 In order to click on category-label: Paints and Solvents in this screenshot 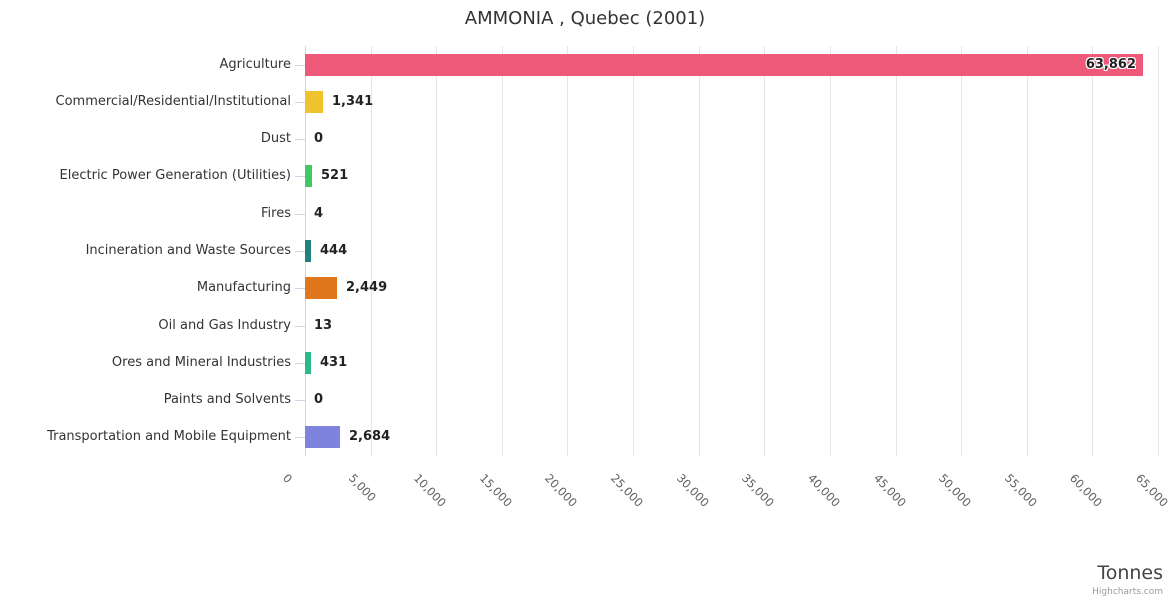, I will do `click(227, 399)`.